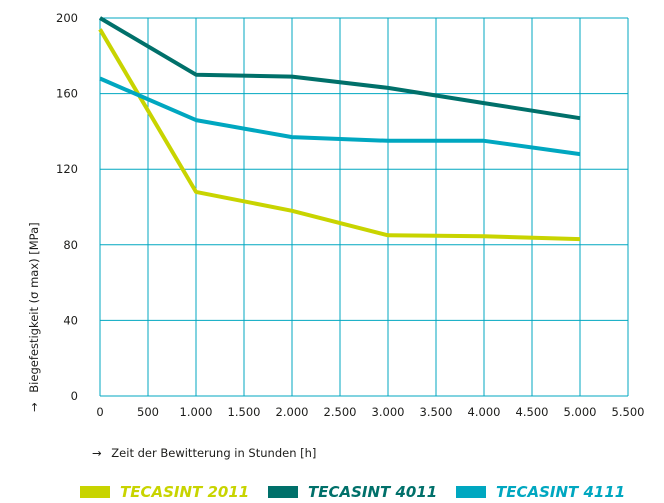  I want to click on x-axis-title: → Zeit der Bewitterung in Stunden [h], so click(204, 453).